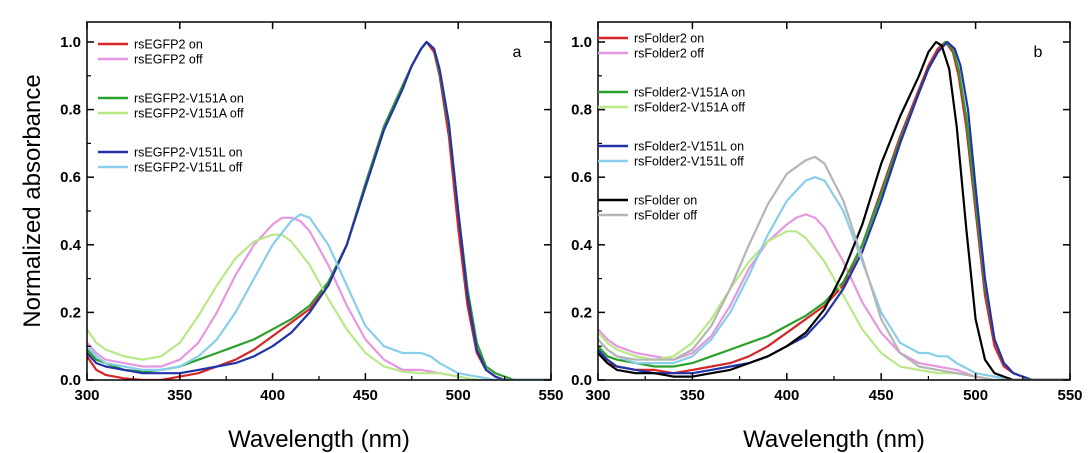  What do you see at coordinates (689, 147) in the screenshot?
I see `legend-label: rsFolder2-V151L on` at bounding box center [689, 147].